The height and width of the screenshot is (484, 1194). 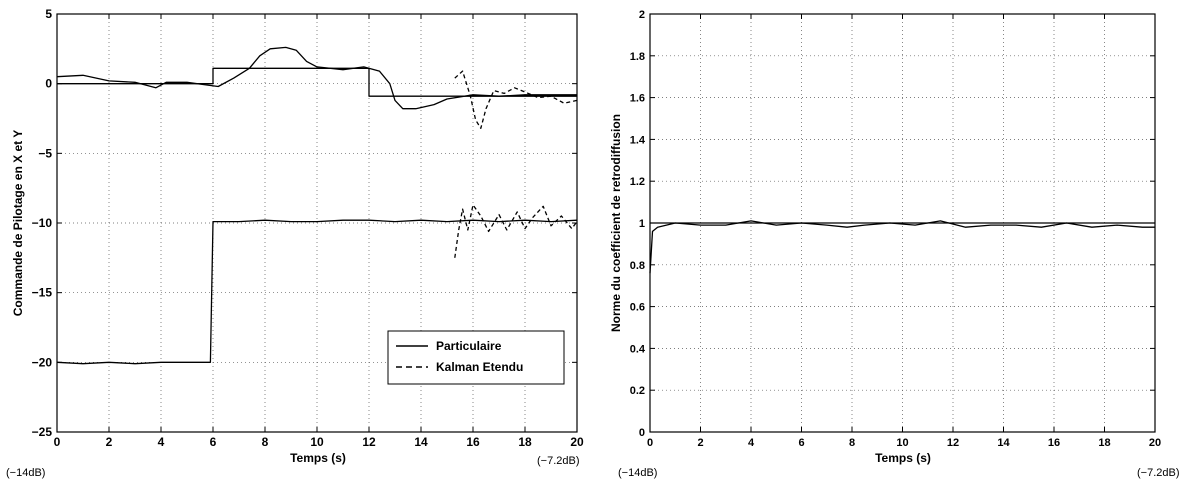 I want to click on y-tick-label: 1.6, so click(x=637, y=99).